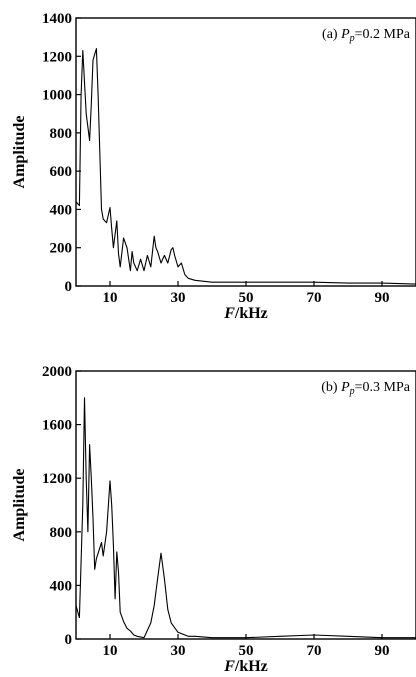  Describe the element at coordinates (57, 426) in the screenshot. I see `y-tick-label: 1600` at that location.